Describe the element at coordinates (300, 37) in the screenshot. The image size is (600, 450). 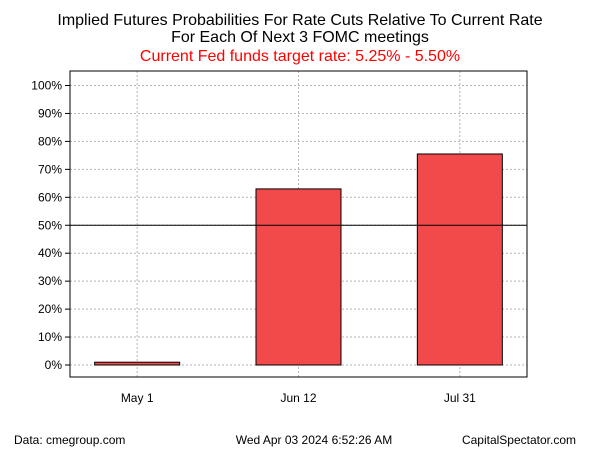
I see `chart-title-line-2: For Each Of Next 3 FOMC meetings` at that location.